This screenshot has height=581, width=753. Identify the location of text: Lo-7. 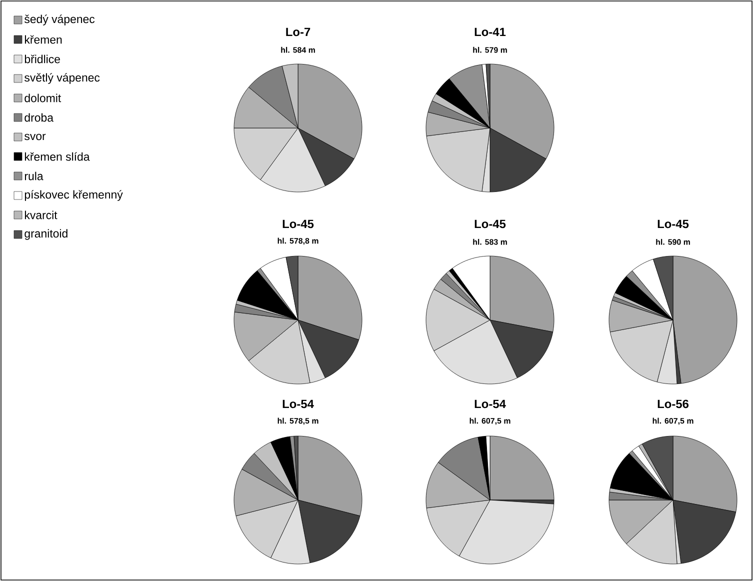
(298, 32).